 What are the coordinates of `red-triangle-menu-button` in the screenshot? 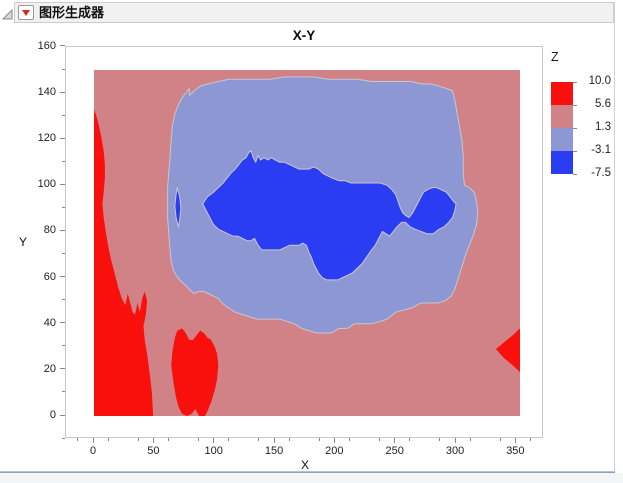 It's located at (26, 12).